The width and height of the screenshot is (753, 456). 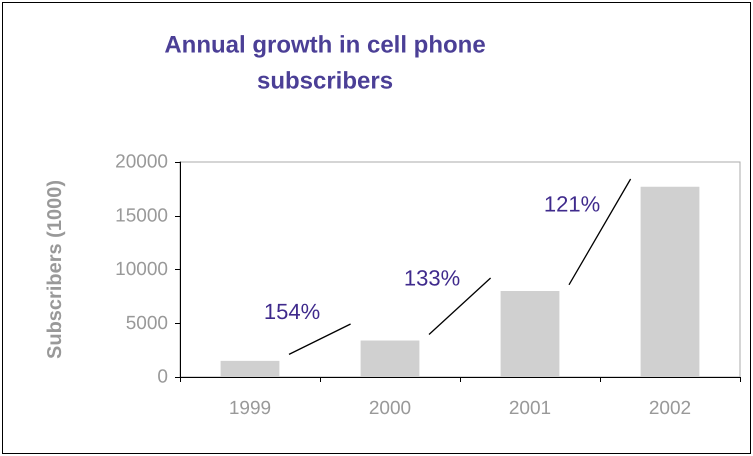 I want to click on y-tick-label: 5000, so click(x=147, y=323).